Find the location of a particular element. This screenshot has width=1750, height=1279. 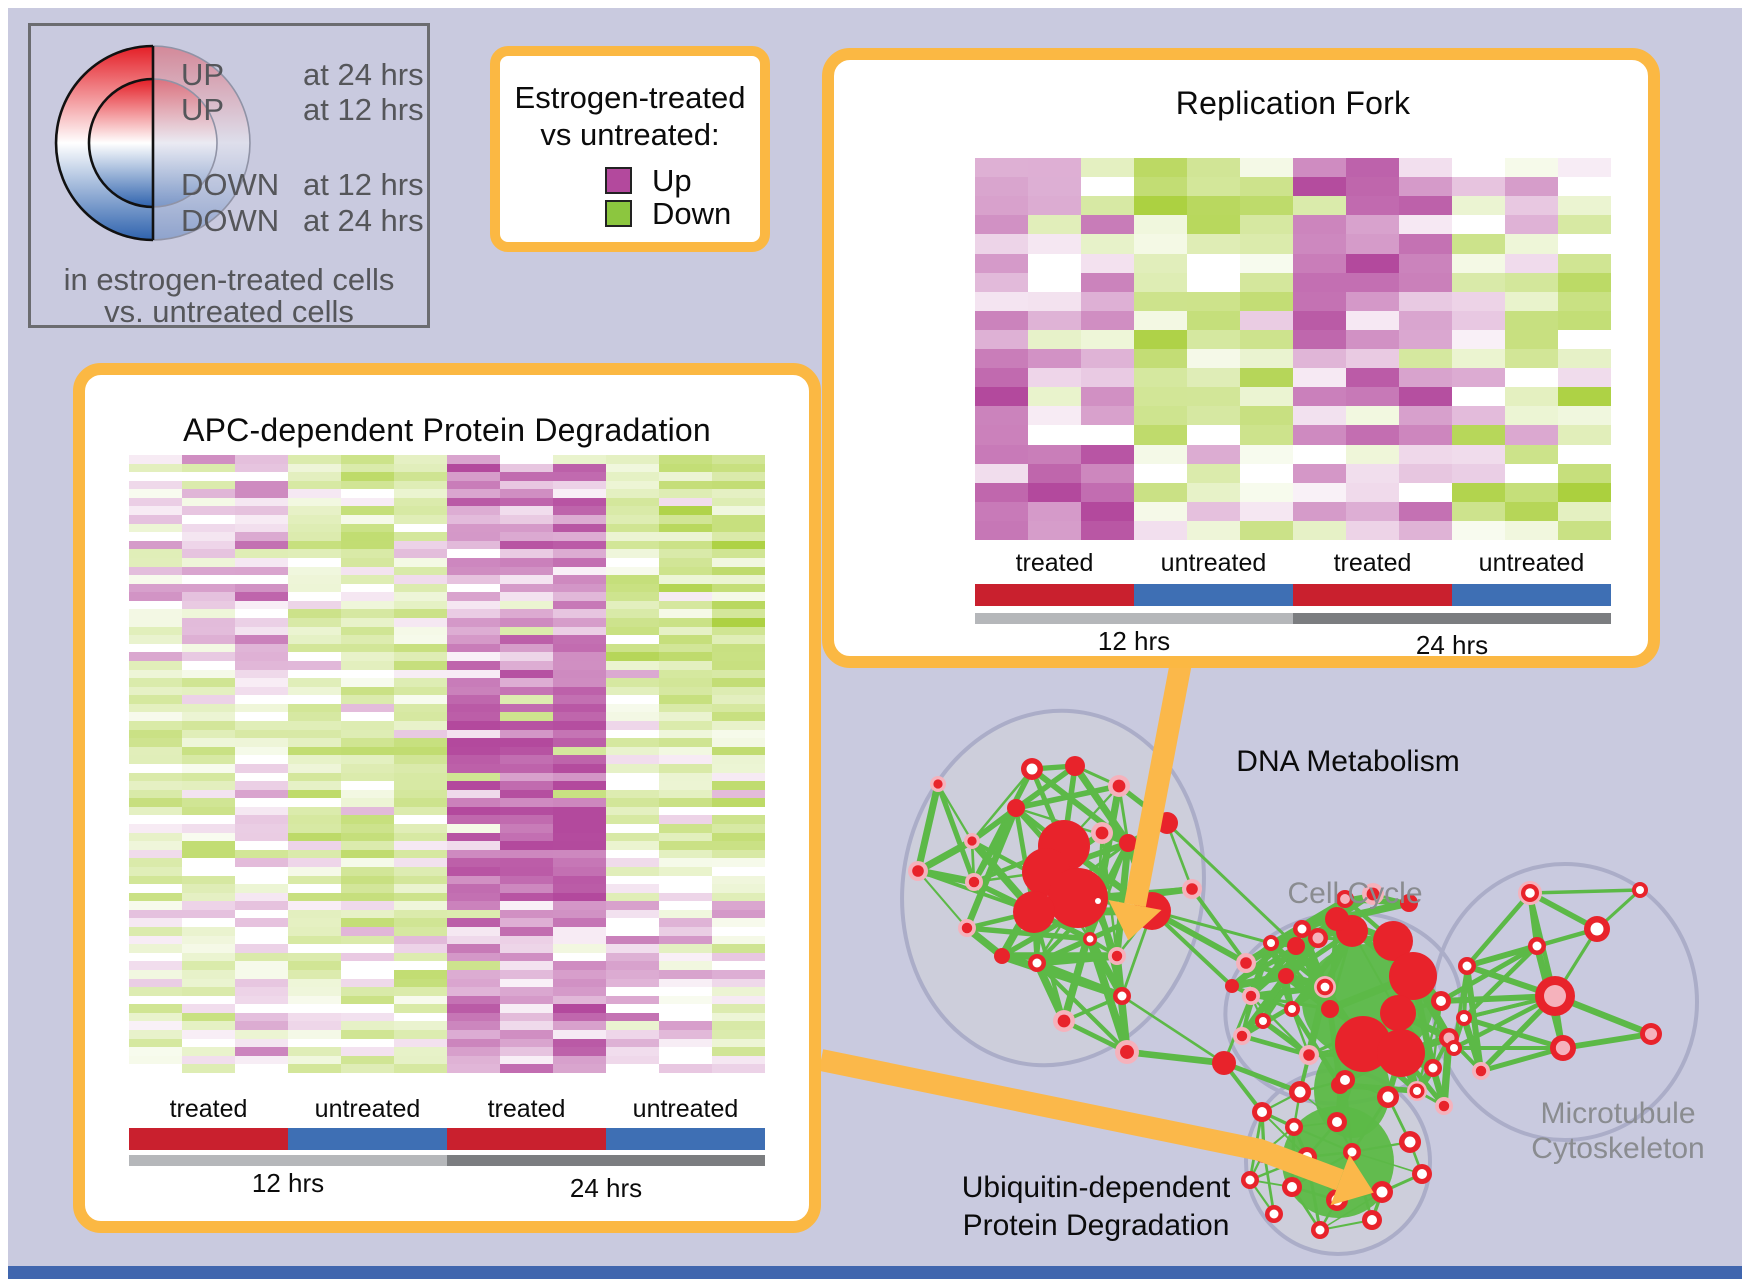

ring-row-time: at 24 hrs is located at coordinates (363, 74).